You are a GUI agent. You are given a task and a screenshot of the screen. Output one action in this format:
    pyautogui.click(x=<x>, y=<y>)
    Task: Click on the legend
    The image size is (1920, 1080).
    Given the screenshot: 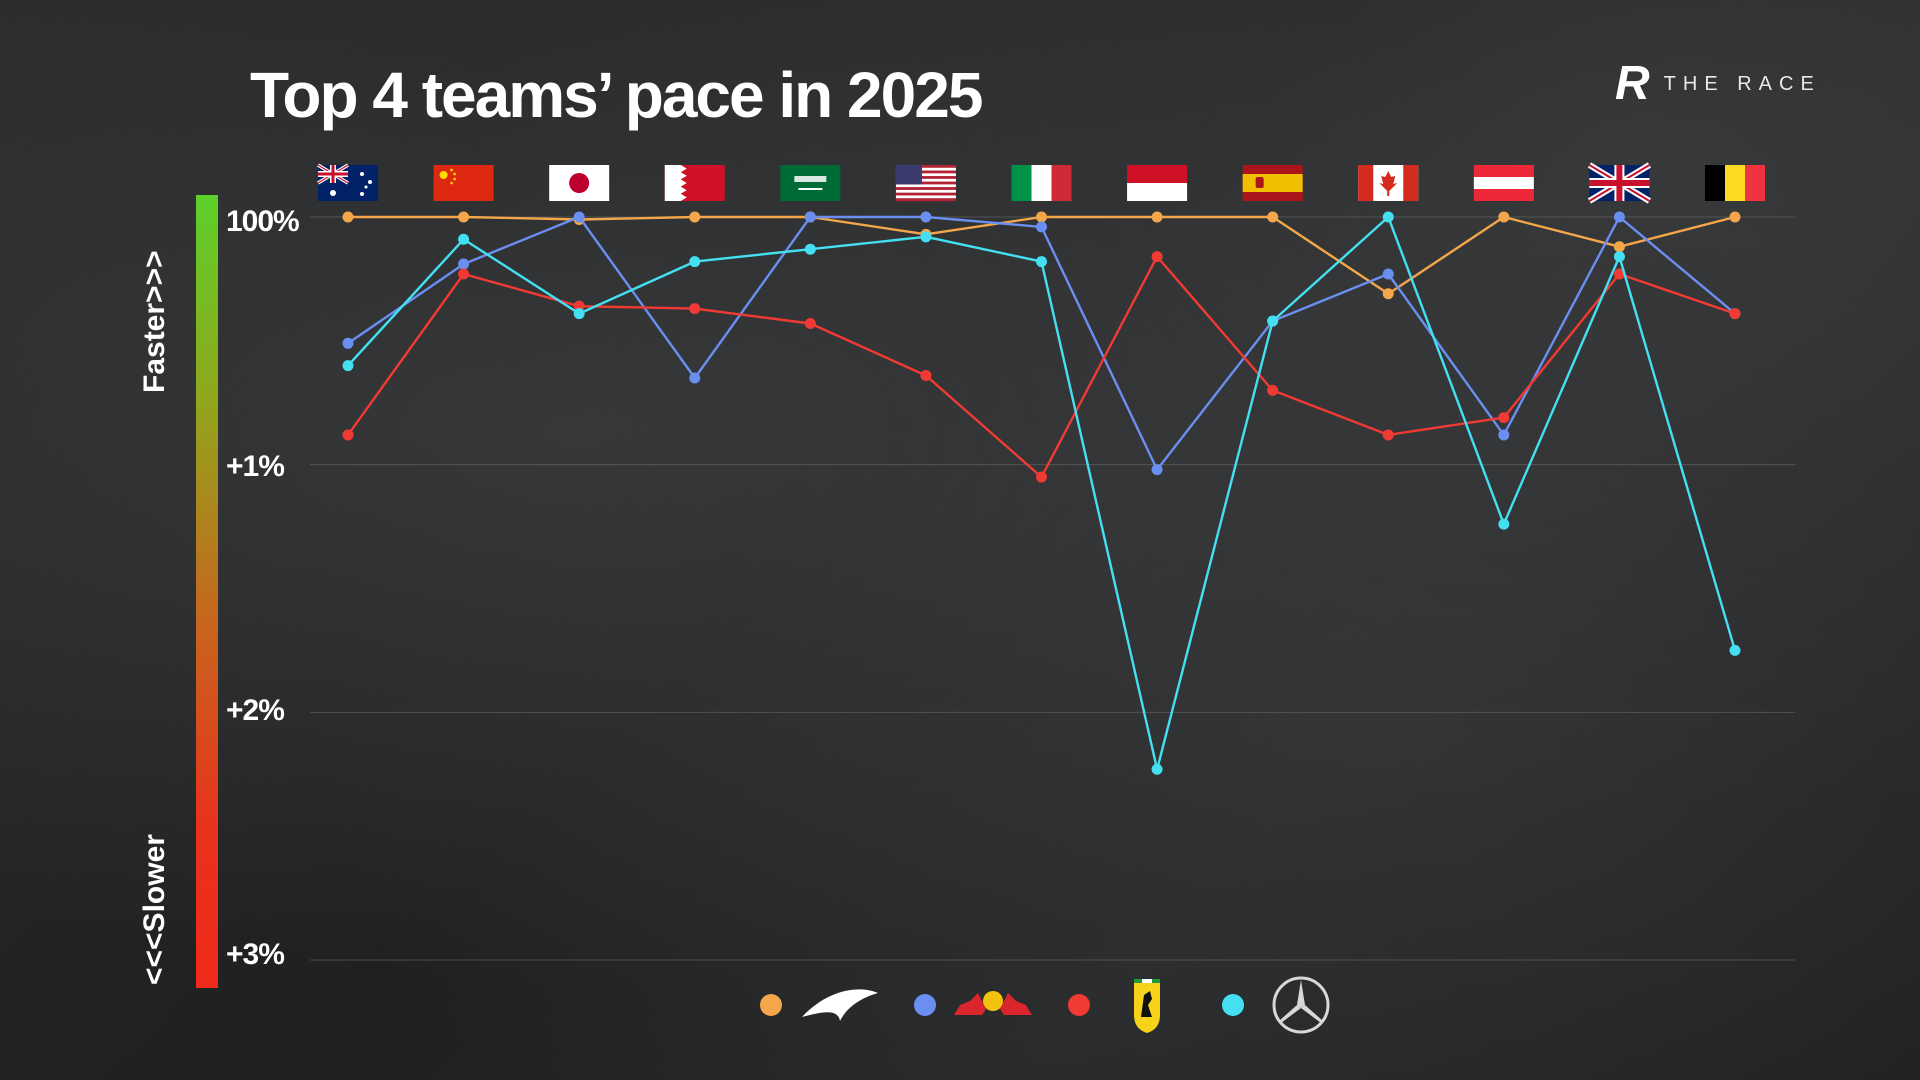 What is the action you would take?
    pyautogui.click(x=1068, y=1005)
    